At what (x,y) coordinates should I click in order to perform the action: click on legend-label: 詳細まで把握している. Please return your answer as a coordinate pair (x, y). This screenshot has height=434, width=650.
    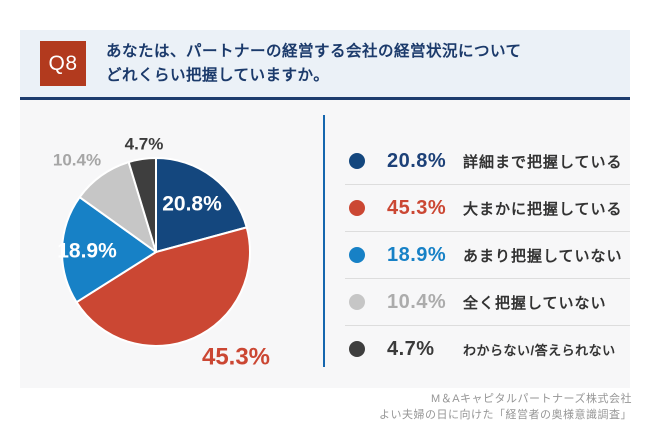
    Looking at the image, I should click on (543, 162).